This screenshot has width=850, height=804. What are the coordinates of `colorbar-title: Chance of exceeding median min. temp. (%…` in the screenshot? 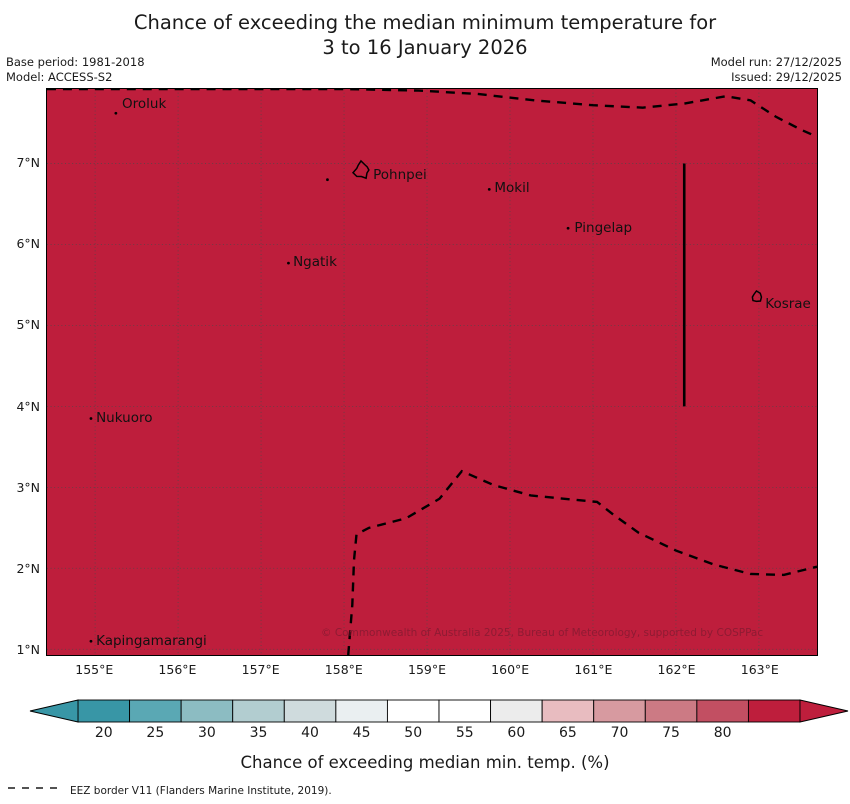 It's located at (425, 762).